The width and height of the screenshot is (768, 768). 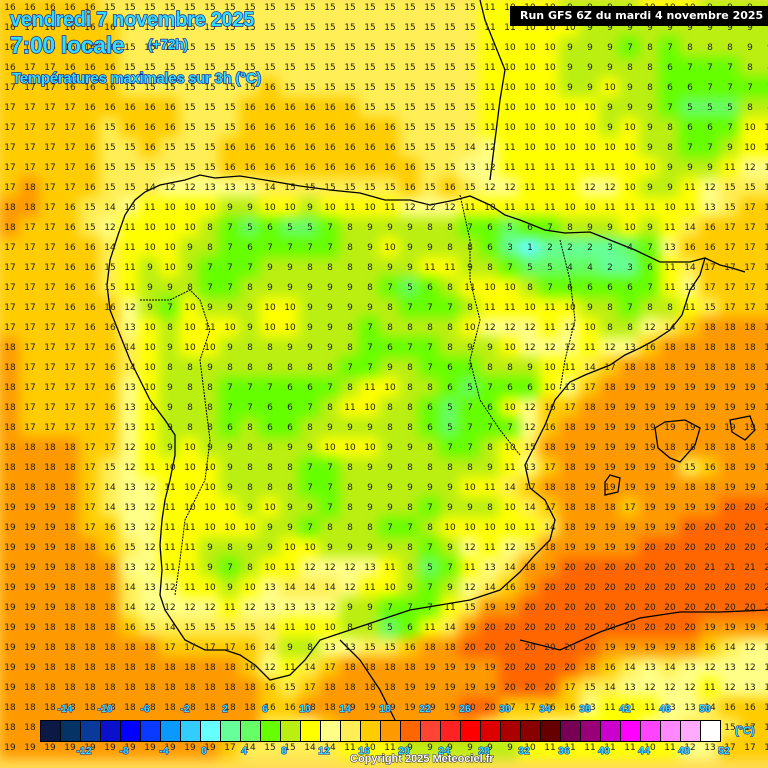 I want to click on grid-value: 4, so click(x=570, y=268).